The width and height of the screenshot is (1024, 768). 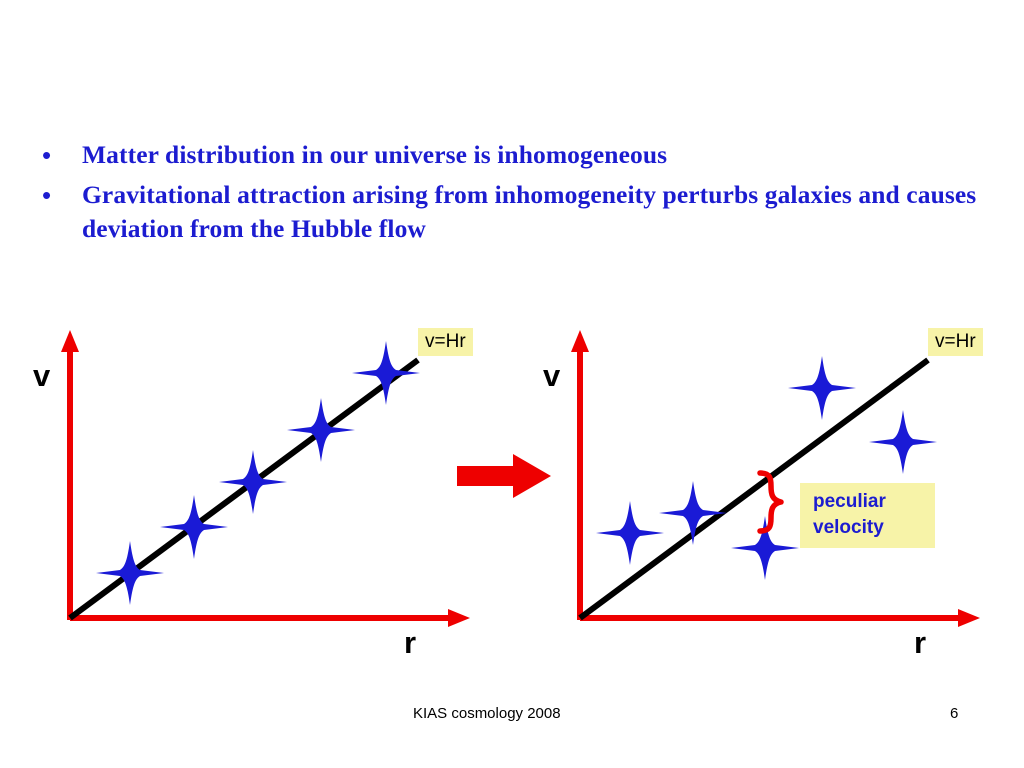 What do you see at coordinates (487, 713) in the screenshot?
I see `footer-conference-text: KIAS cosmology 2008` at bounding box center [487, 713].